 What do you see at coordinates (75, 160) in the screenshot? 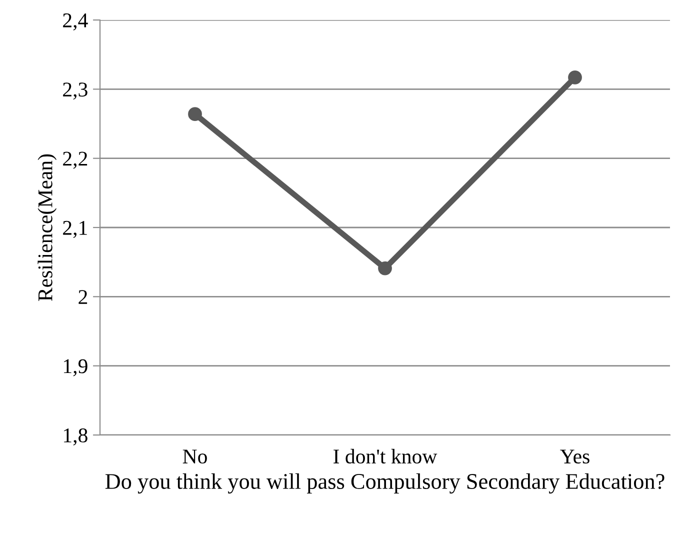
I see `y-tick-label: 2,2` at bounding box center [75, 160].